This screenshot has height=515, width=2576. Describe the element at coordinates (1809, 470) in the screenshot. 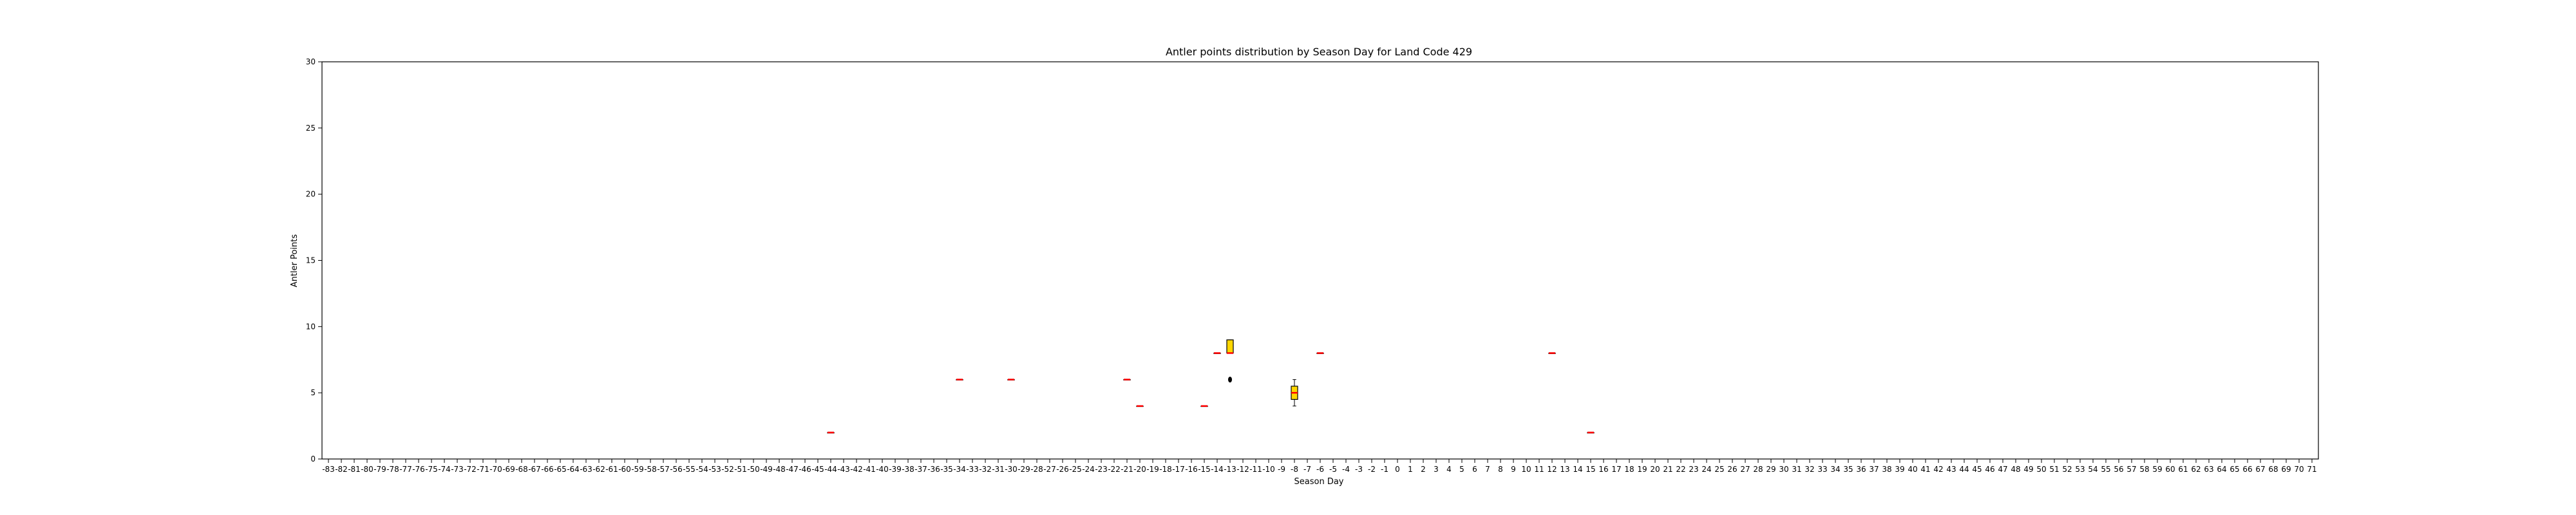

I see `x-tick-label: 32` at that location.